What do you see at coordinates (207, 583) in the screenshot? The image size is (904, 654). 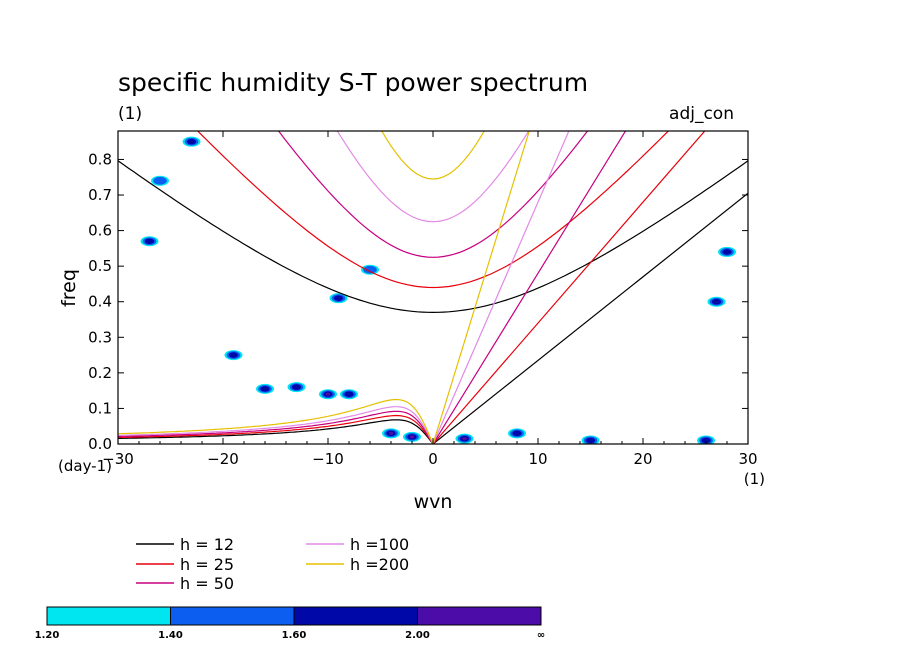 I see `legend-label: h = 50` at bounding box center [207, 583].